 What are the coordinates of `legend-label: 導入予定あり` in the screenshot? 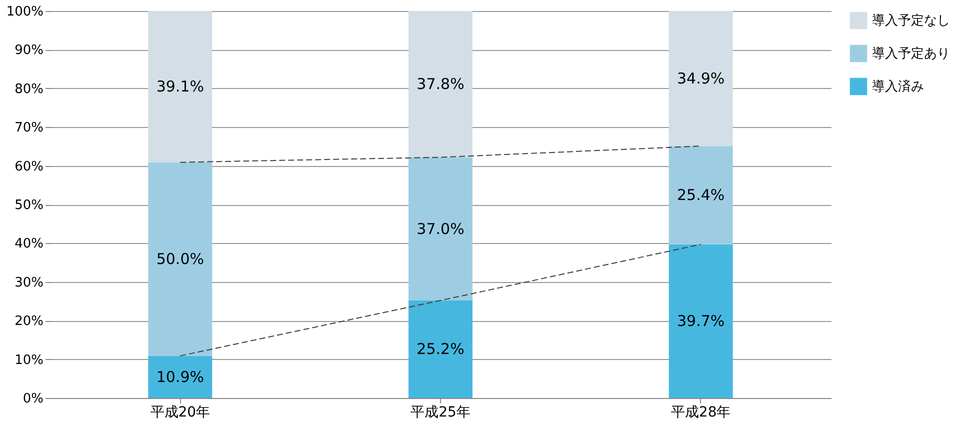 It's located at (911, 54).